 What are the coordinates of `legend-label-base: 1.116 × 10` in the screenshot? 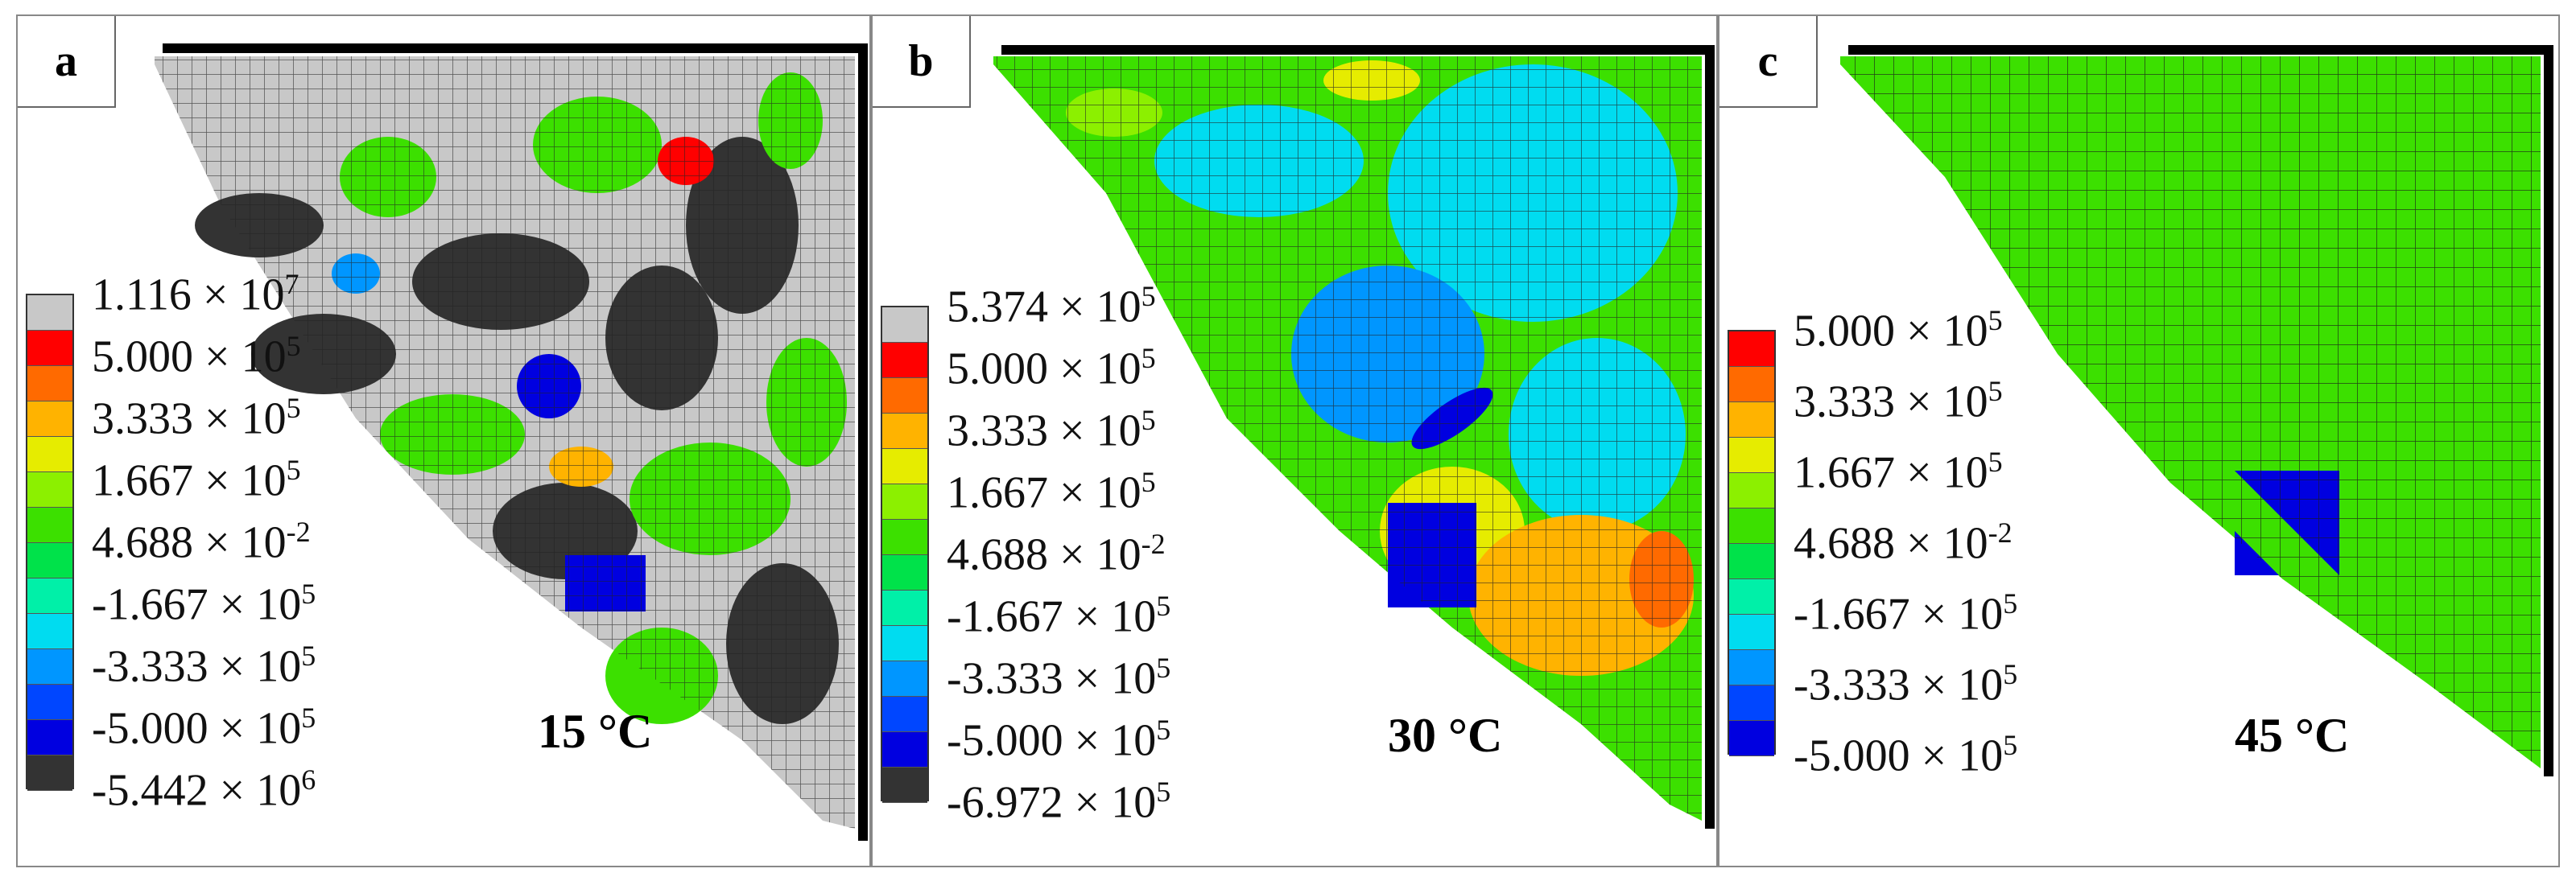 It's located at (188, 295).